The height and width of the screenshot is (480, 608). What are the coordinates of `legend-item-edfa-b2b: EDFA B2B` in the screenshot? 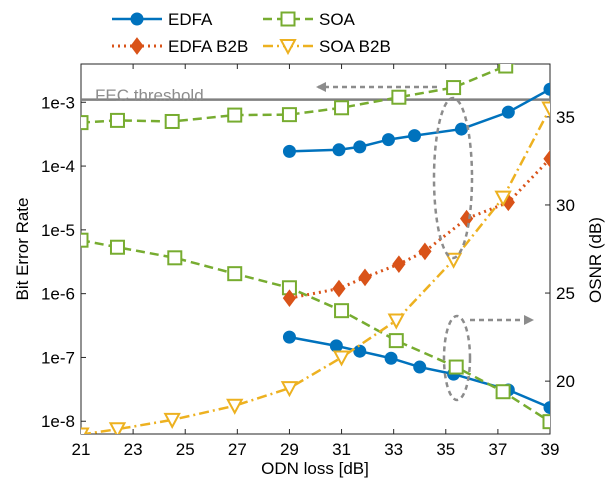 It's located at (180, 46).